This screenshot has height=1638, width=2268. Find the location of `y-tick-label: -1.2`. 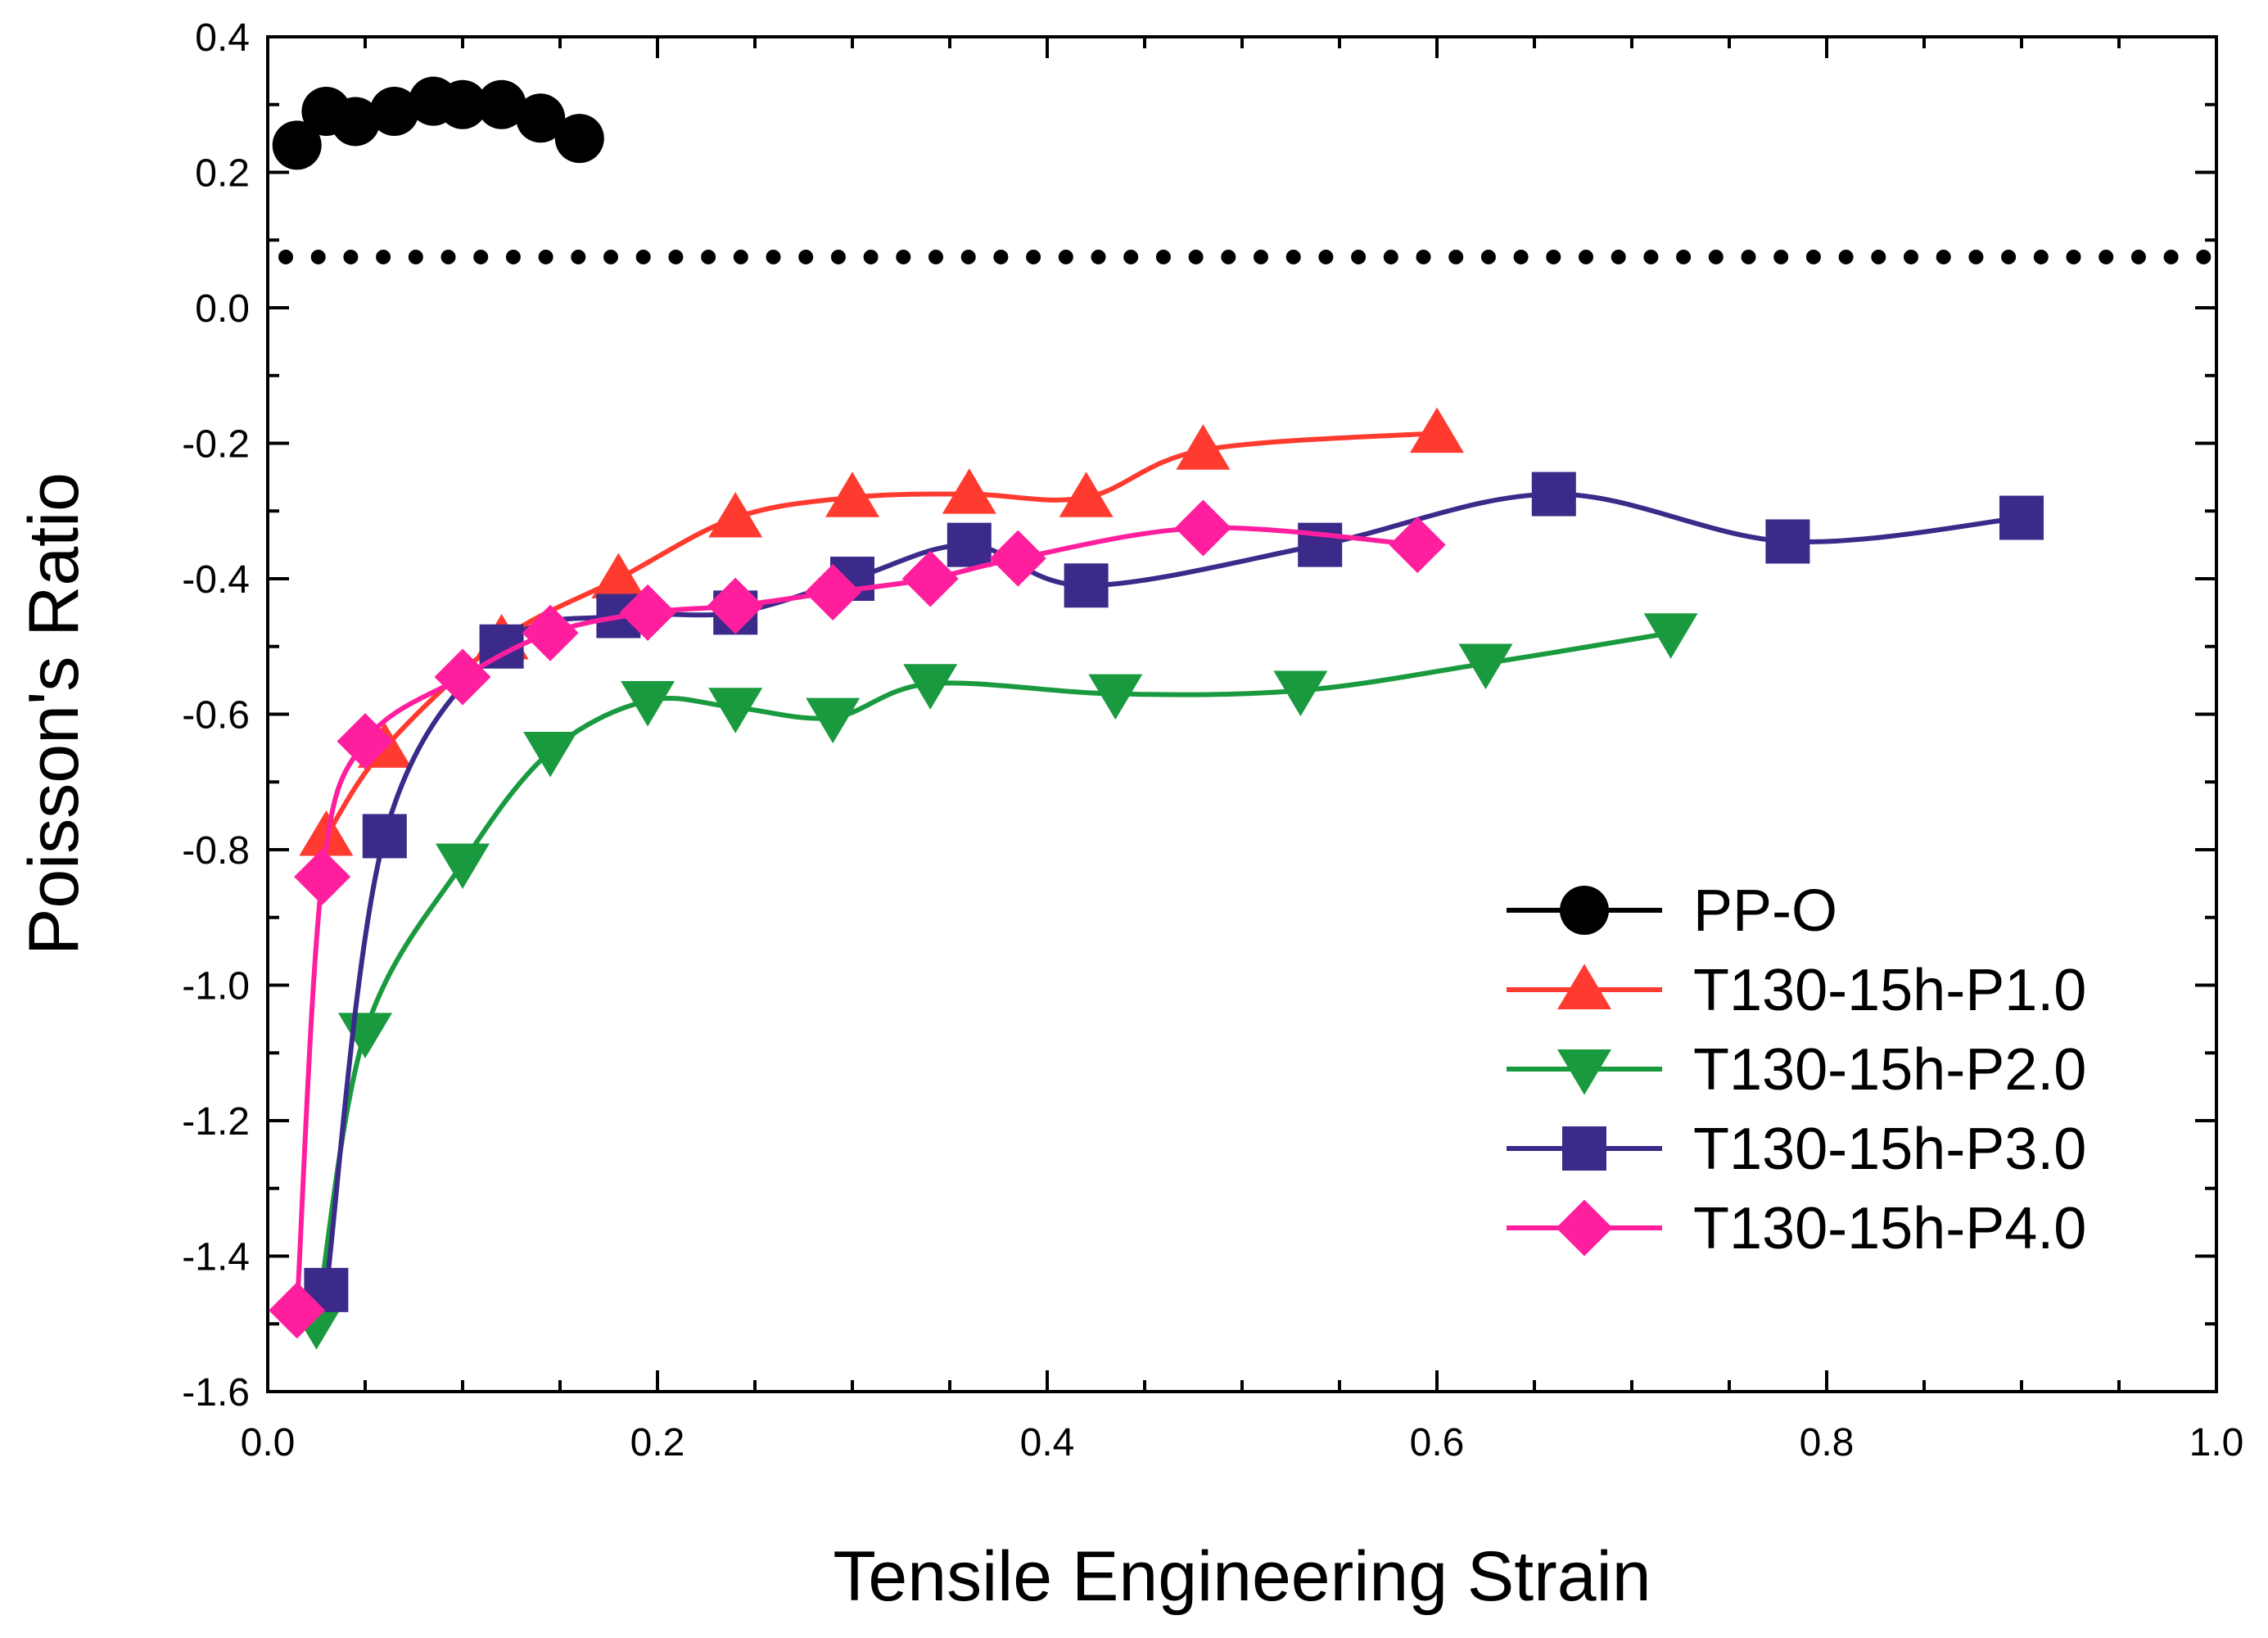

y-tick-label: -1.2 is located at coordinates (216, 1122).